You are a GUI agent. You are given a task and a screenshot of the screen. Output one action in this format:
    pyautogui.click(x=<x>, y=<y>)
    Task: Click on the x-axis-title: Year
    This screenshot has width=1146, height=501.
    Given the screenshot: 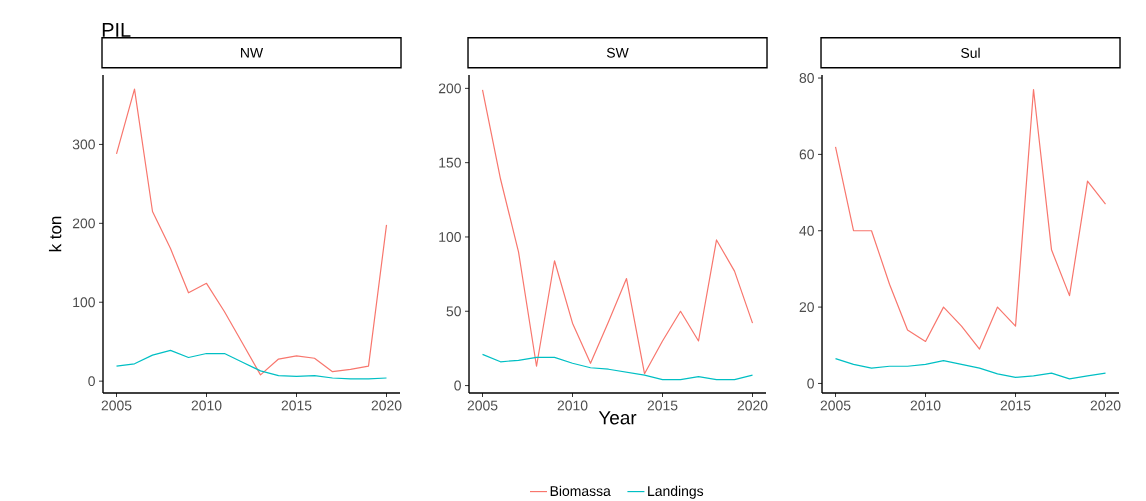 What is the action you would take?
    pyautogui.click(x=617, y=418)
    